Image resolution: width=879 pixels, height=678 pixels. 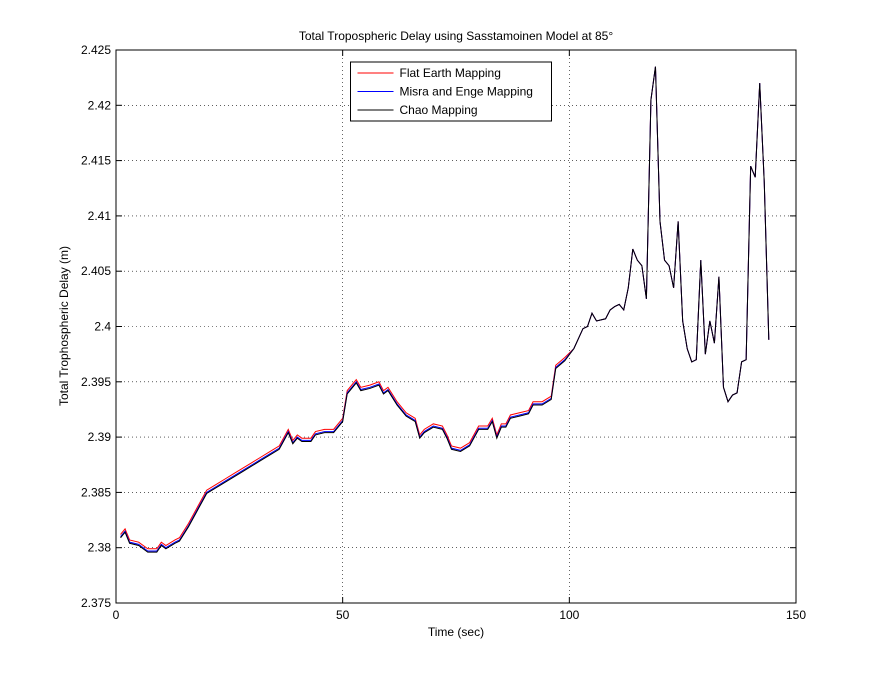 What do you see at coordinates (100, 548) in the screenshot?
I see `y-tick-label: 2.38` at bounding box center [100, 548].